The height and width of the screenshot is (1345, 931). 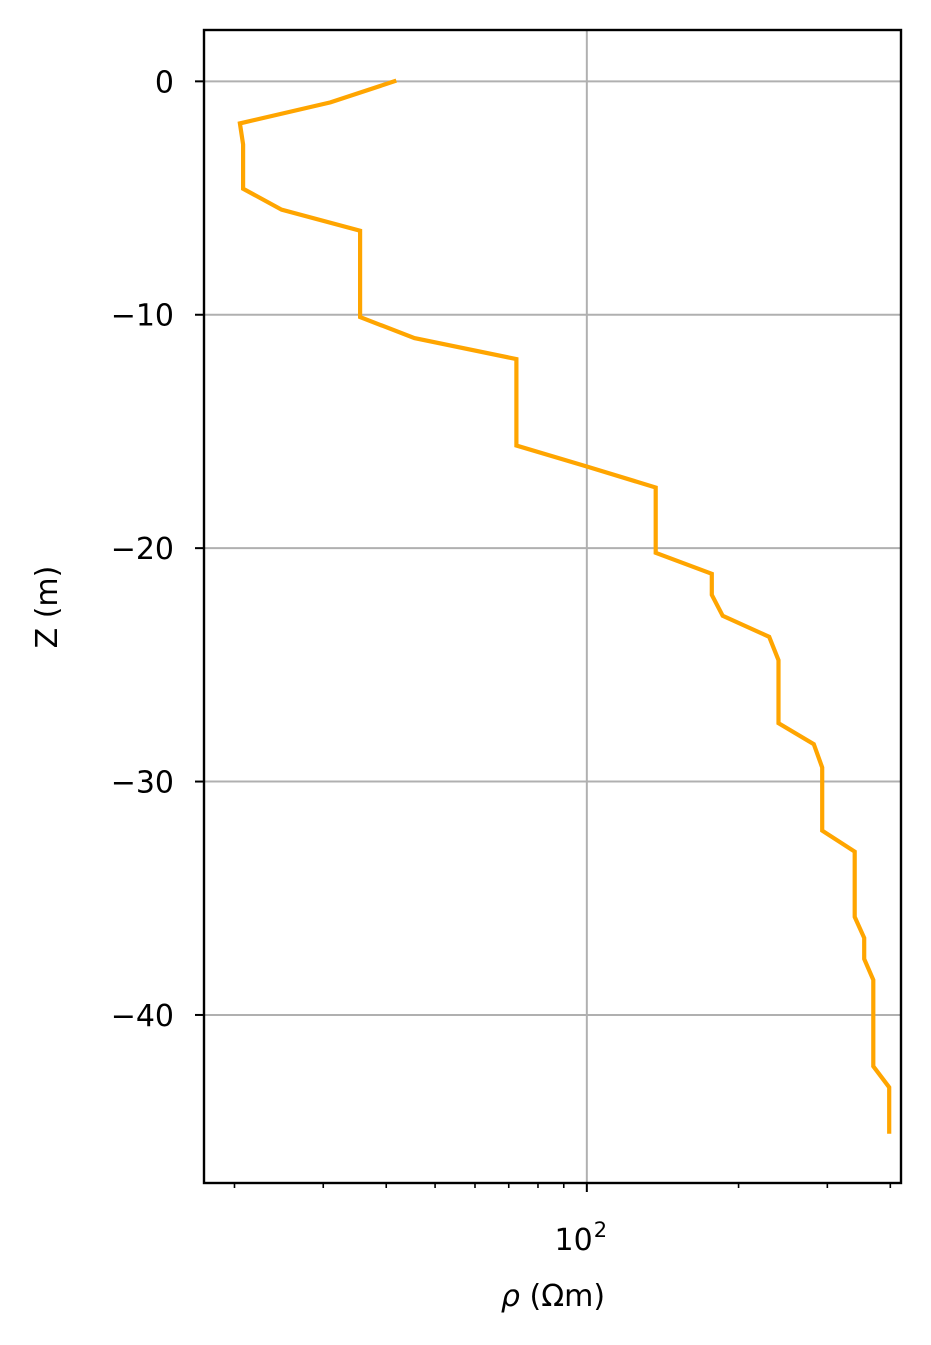 What do you see at coordinates (47, 607) in the screenshot?
I see `y-axis-label: Z (m)` at bounding box center [47, 607].